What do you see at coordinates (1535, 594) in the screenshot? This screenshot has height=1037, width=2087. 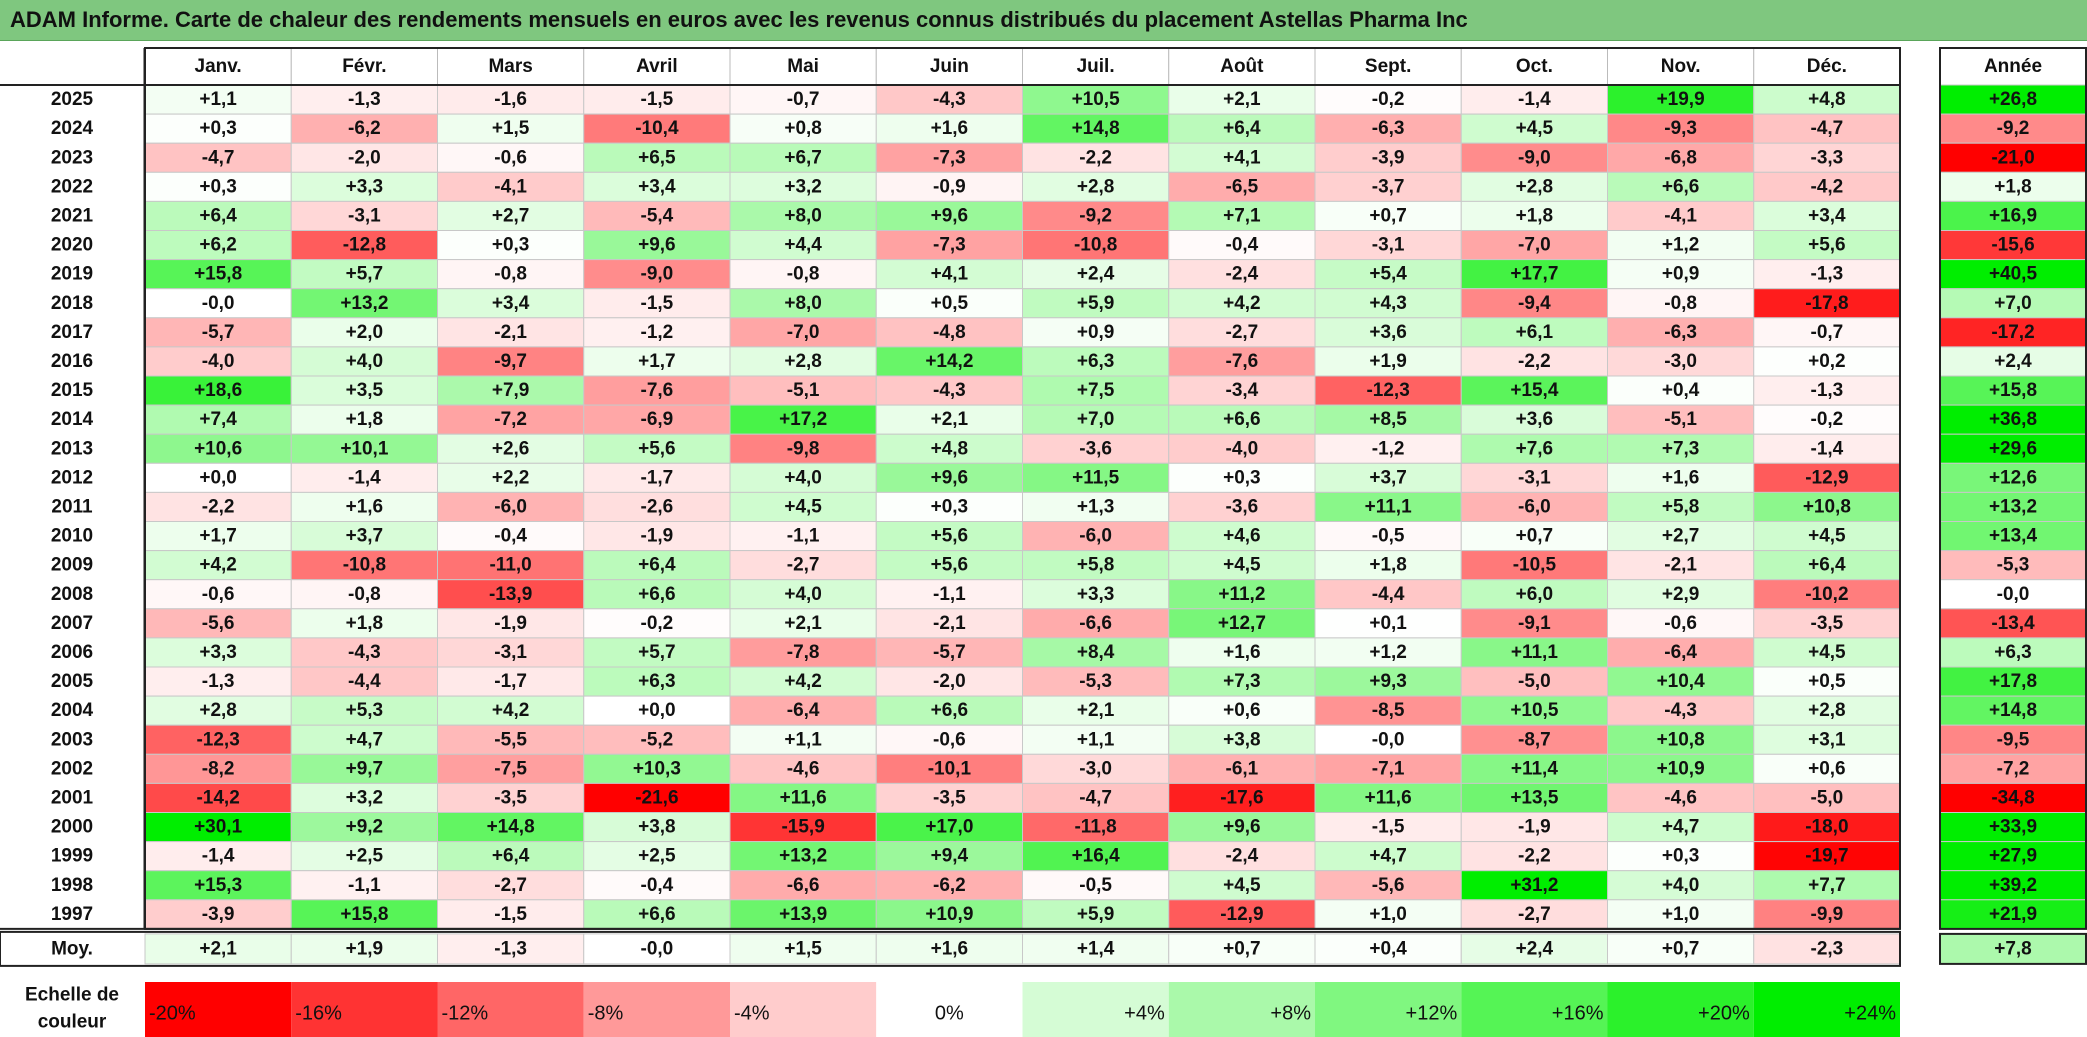 I see `cell-value: +6,0` at bounding box center [1535, 594].